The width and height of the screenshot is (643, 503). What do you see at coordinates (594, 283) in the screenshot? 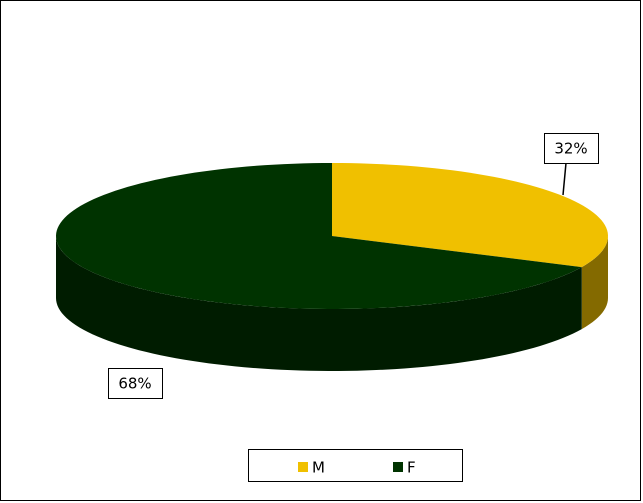
I see `pie-side` at bounding box center [594, 283].